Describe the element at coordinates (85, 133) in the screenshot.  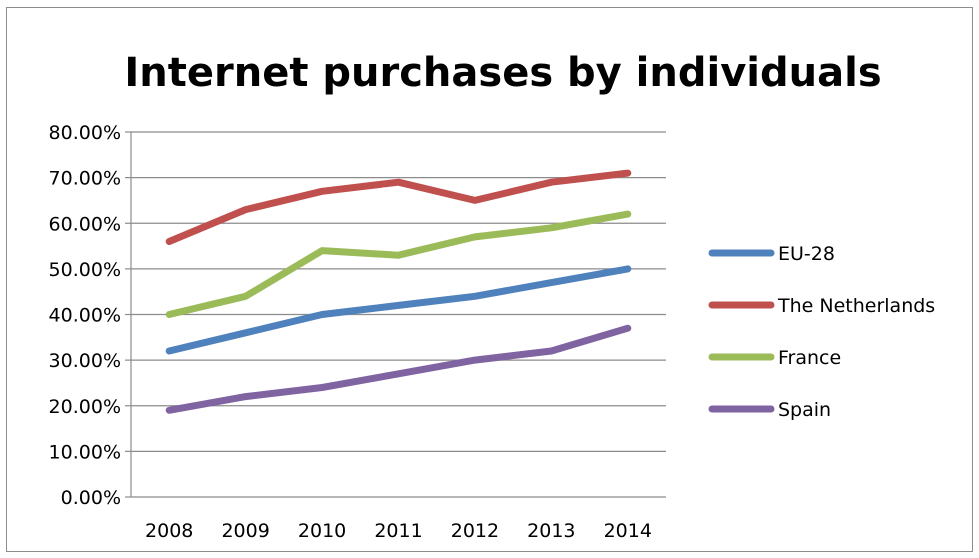
I see `y-tick-label: 80.00%` at that location.